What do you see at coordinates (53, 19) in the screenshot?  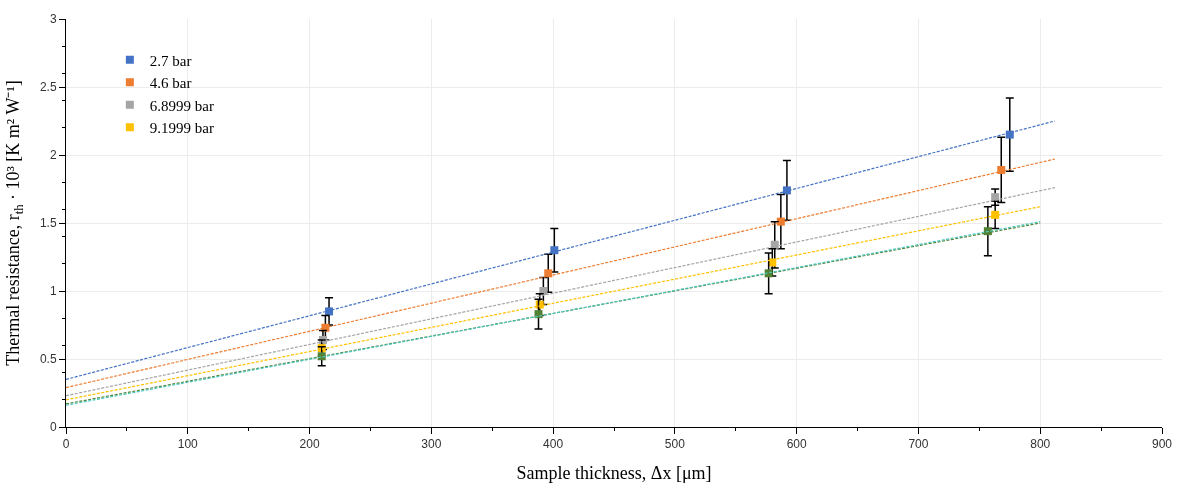 I see `y-tick-label: 3` at bounding box center [53, 19].